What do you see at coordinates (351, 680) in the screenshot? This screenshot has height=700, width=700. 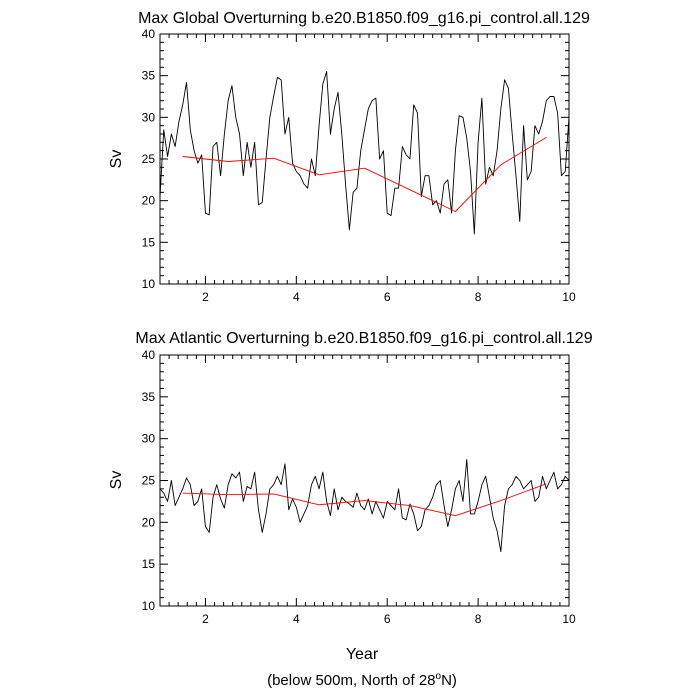 I see `footnote-prefix: (below 500m, North of 28` at bounding box center [351, 680].